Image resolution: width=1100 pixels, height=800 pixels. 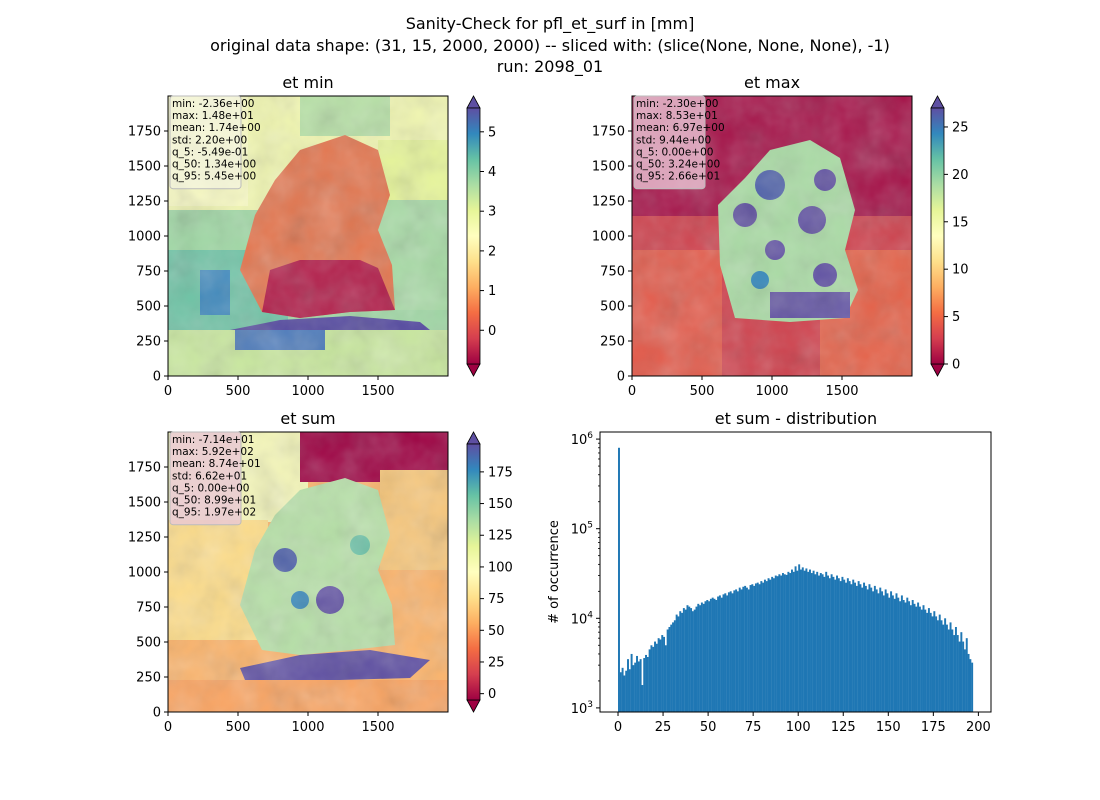 What do you see at coordinates (843, 727) in the screenshot?
I see `x-tick-label: 125` at bounding box center [843, 727].